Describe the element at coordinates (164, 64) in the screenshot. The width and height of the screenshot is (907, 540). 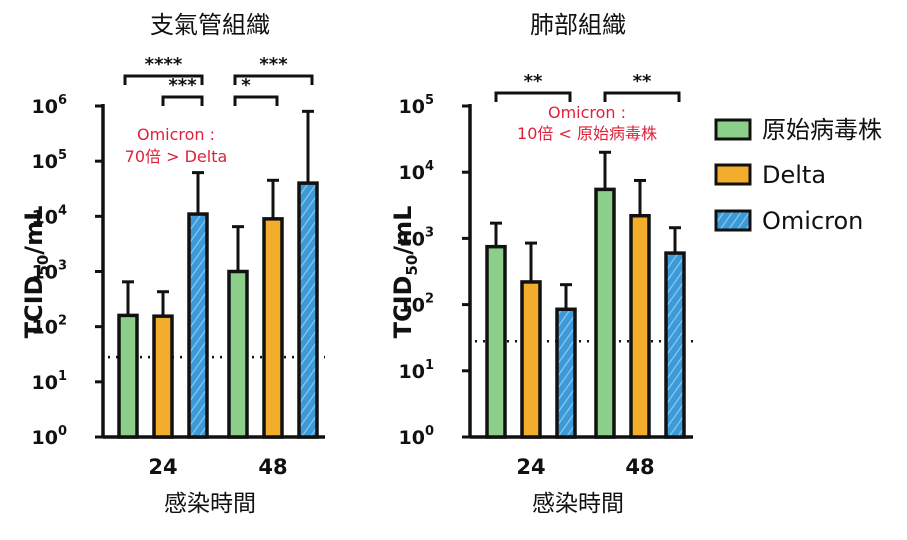
I see `significance-label: ****` at that location.